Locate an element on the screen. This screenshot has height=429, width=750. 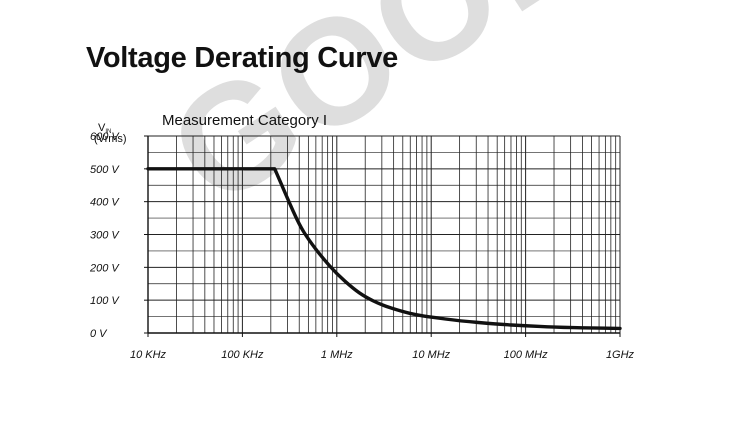
y-tick-label: 600 V is located at coordinates (105, 137).